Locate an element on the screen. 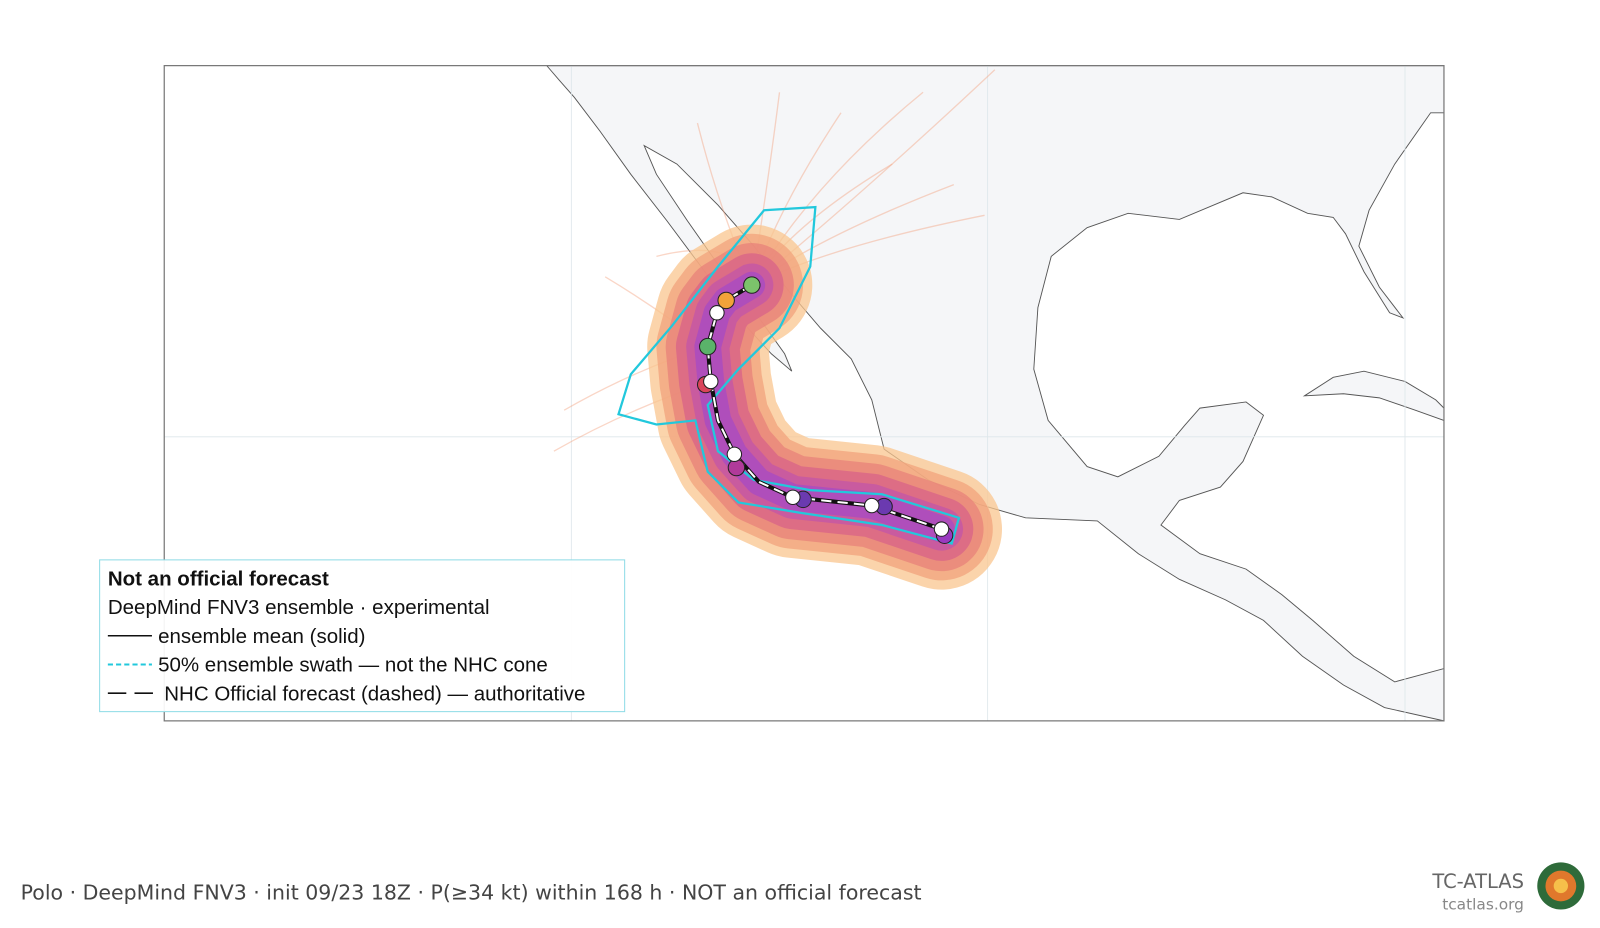 This screenshot has height=928, width=1600. logo is located at coordinates (1561, 886).